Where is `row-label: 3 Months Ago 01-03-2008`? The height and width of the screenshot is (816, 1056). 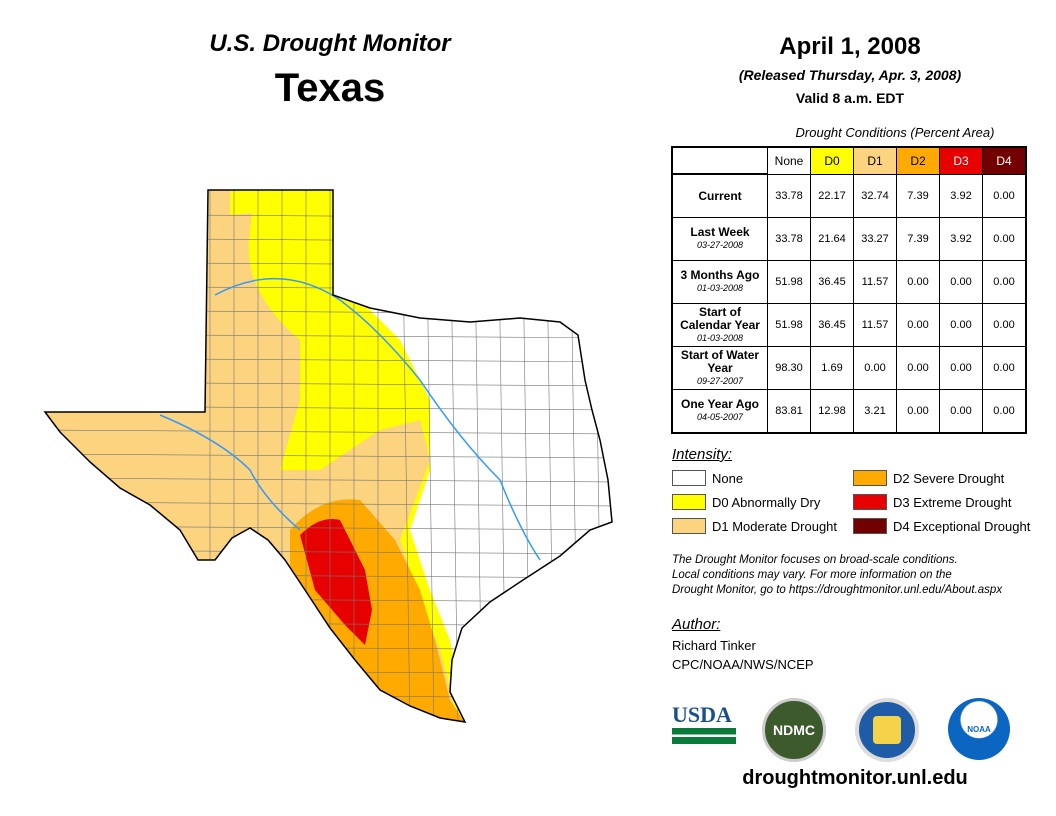
row-label: 3 Months Ago 01-03-2008 is located at coordinates (719, 282).